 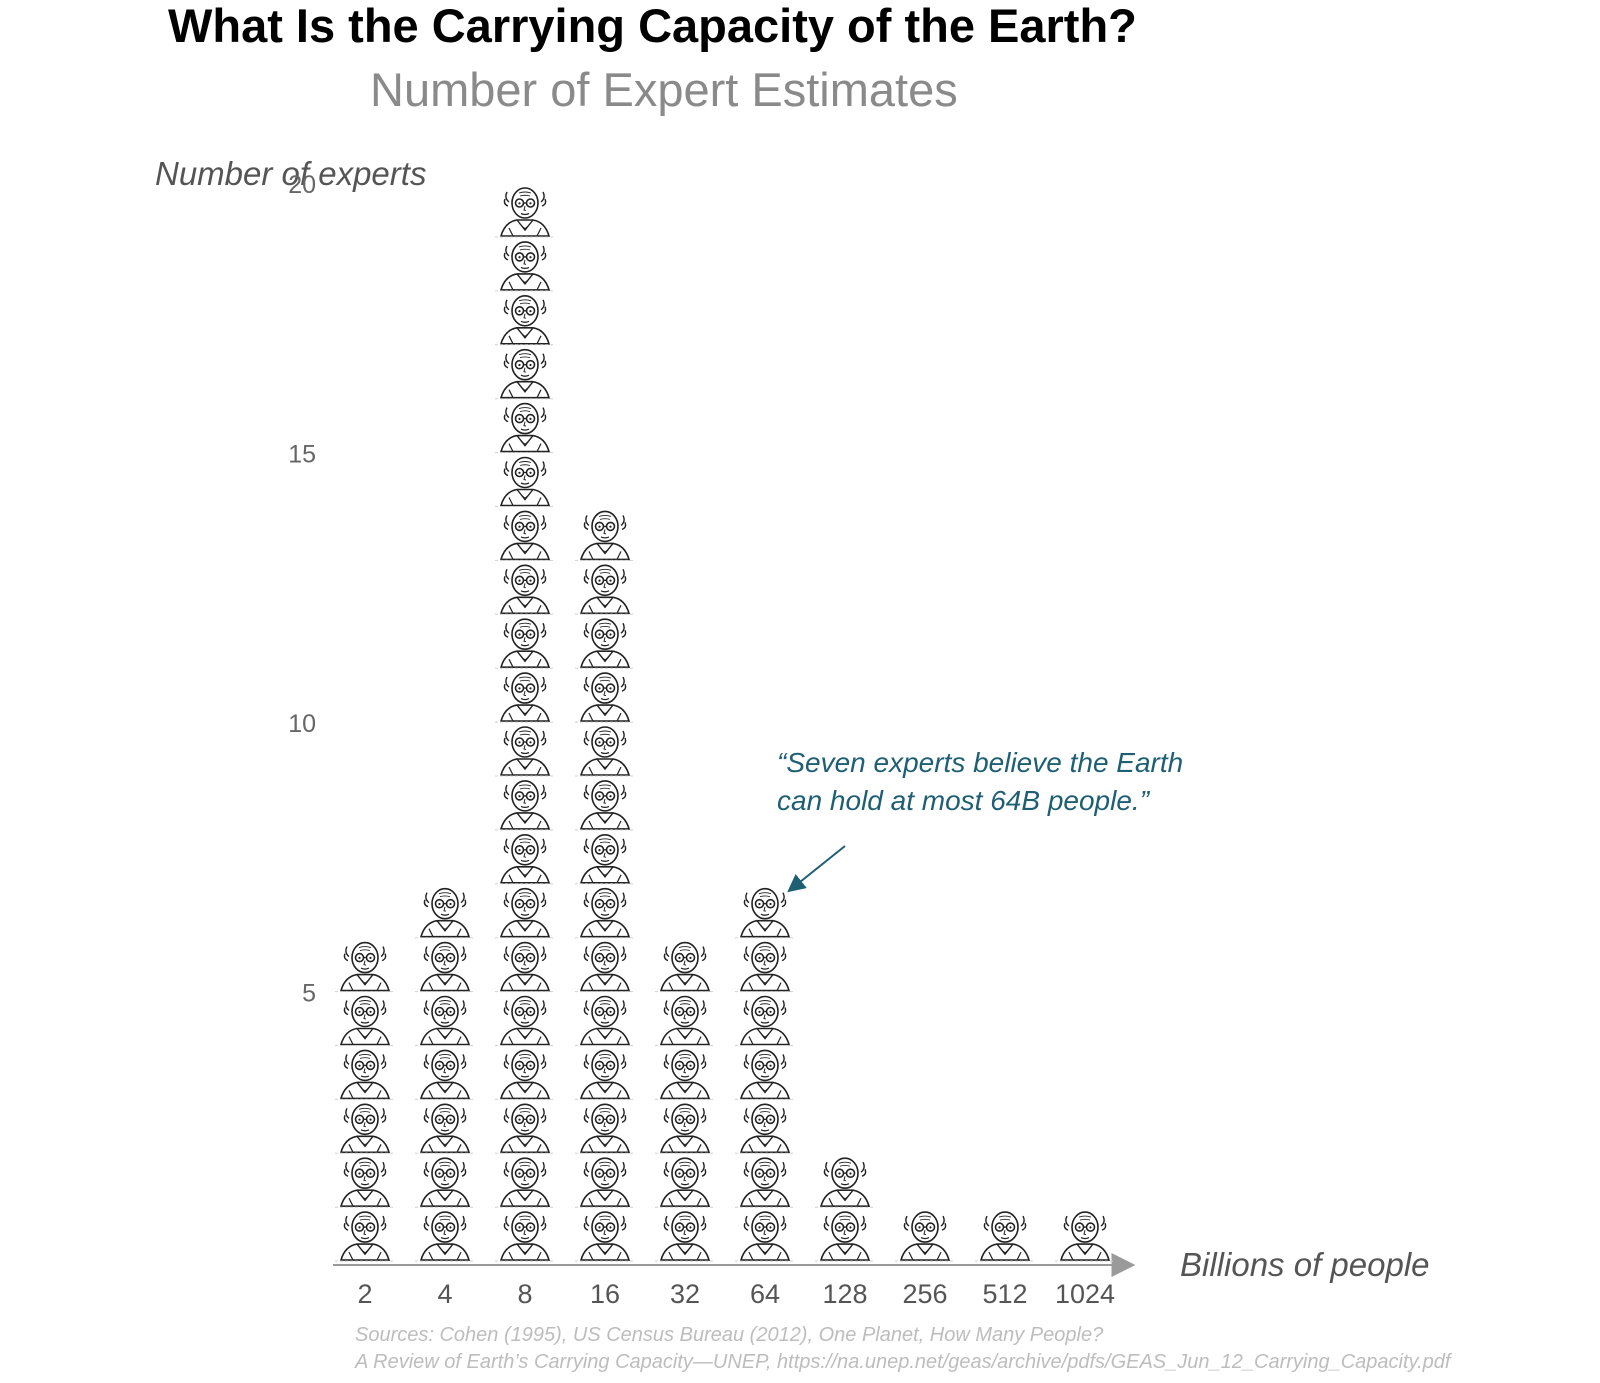 What do you see at coordinates (1085, 1294) in the screenshot?
I see `x-tick-label: 1024` at bounding box center [1085, 1294].